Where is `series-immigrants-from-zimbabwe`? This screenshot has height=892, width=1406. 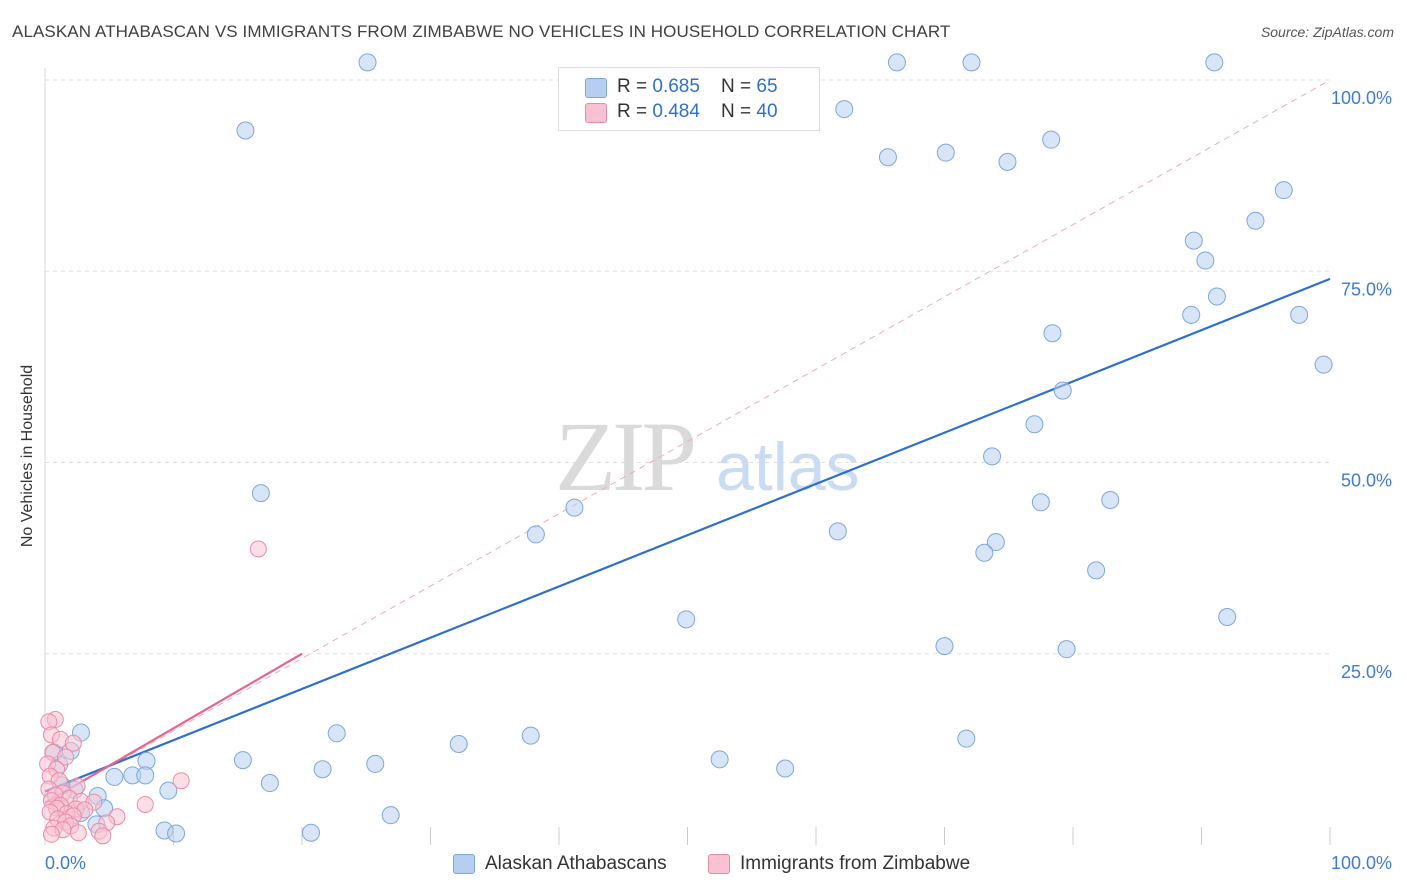
series-immigrants-from-zimbabwe is located at coordinates (153, 692).